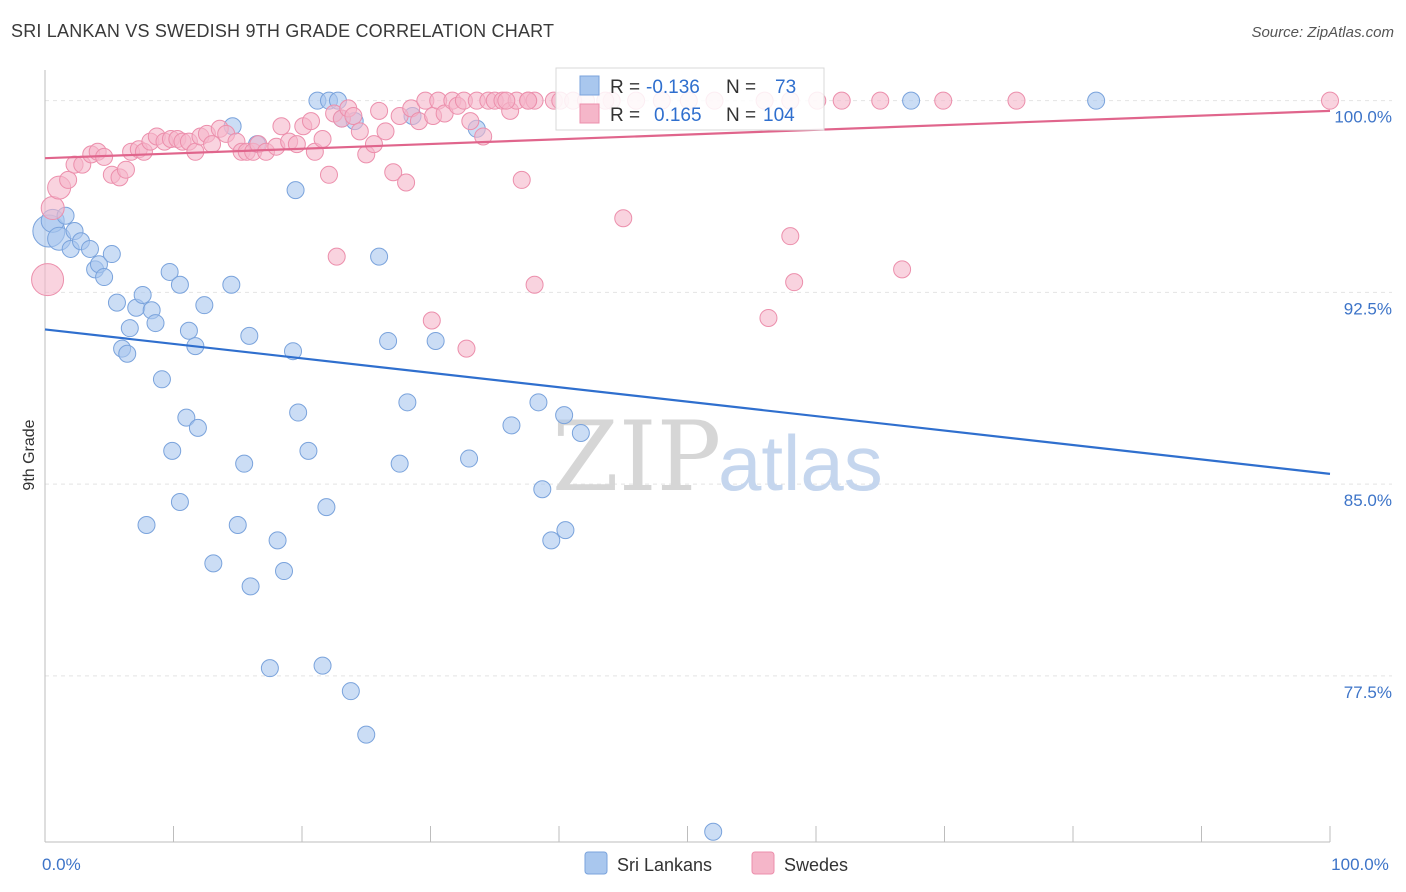 The width and height of the screenshot is (1406, 892). Describe the element at coordinates (1368, 500) in the screenshot. I see `y-tick-label-2: 85.0%` at that location.